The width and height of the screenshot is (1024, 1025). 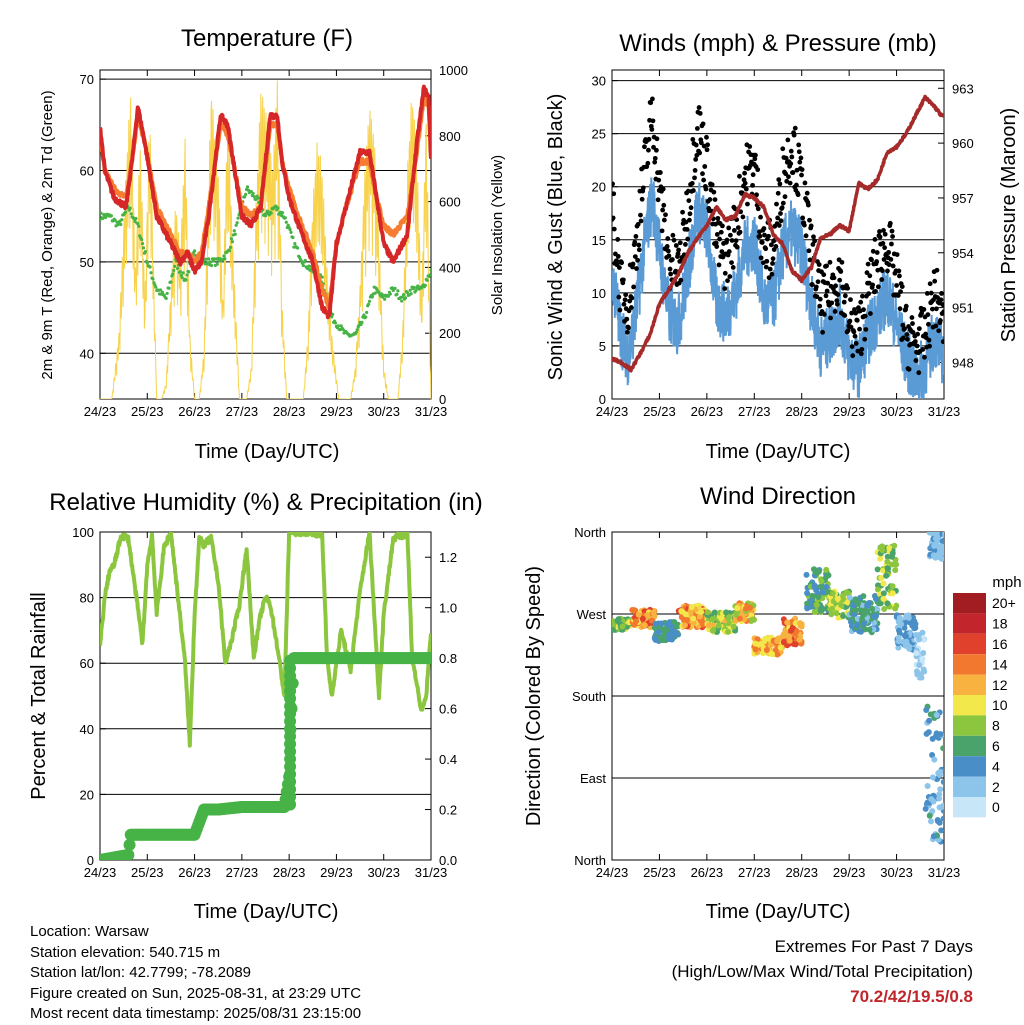 What do you see at coordinates (659, 872) in the screenshot?
I see `x-tick-label: 25/23` at bounding box center [659, 872].